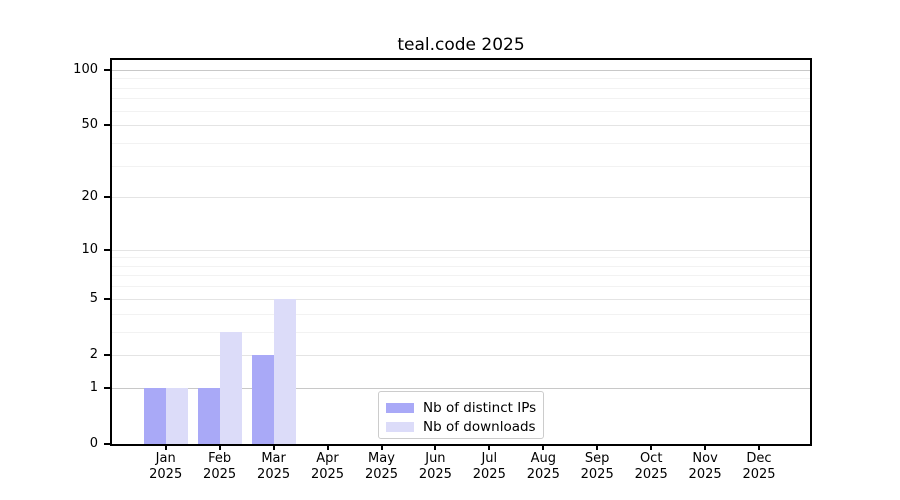 This screenshot has height=500, width=900. I want to click on legend-label-nb-of-distinct-ips: Nb of distinct IPs, so click(480, 407).